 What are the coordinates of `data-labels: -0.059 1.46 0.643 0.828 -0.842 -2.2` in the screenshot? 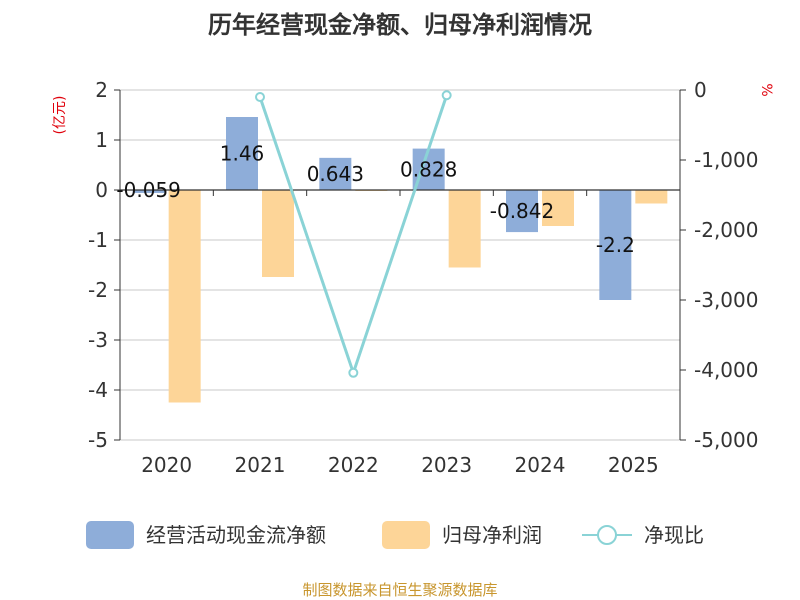 It's located at (375, 200).